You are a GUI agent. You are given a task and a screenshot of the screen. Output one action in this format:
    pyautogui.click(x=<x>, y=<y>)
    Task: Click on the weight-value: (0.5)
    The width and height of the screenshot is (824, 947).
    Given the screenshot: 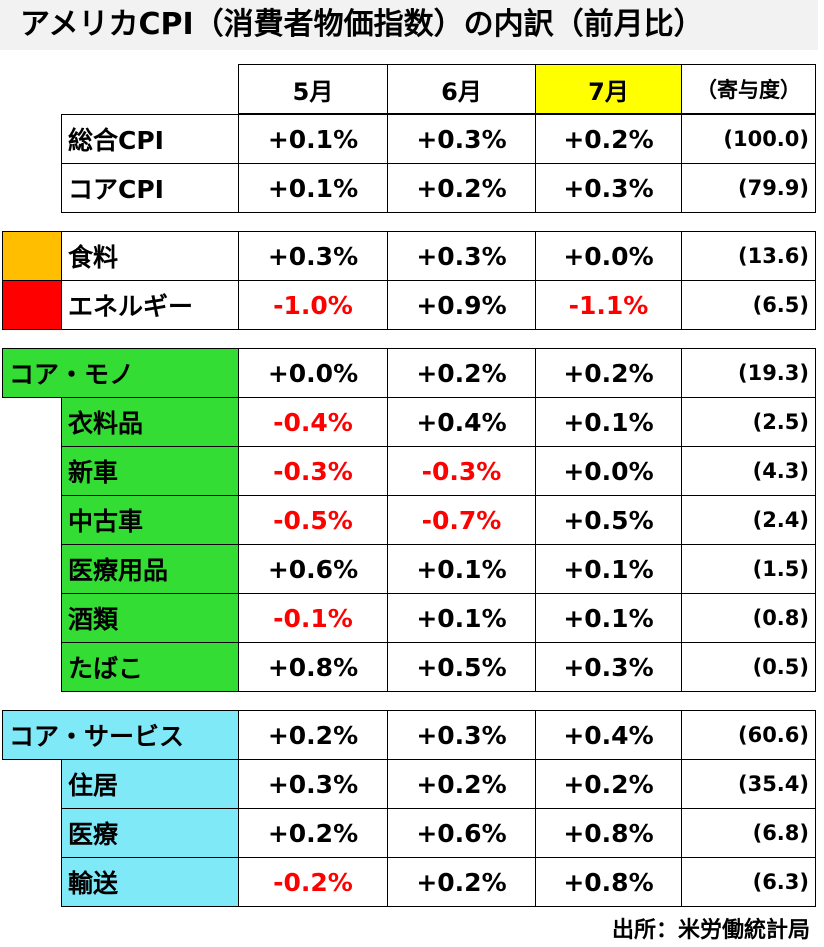 What is the action you would take?
    pyautogui.click(x=748, y=667)
    